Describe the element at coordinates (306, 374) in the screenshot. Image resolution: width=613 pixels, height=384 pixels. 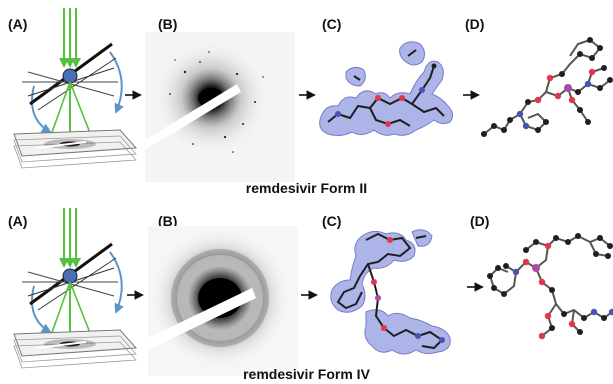
I see `figure-caption: remdesivir Form IV` at that location.